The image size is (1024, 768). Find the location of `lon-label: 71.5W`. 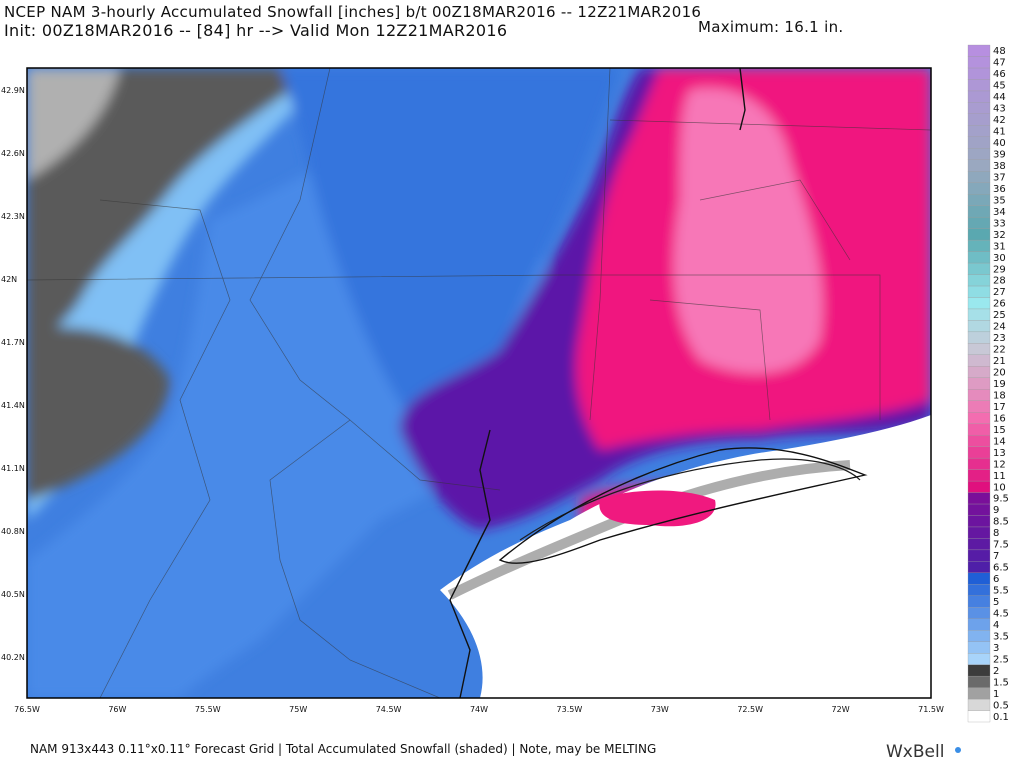

lon-label: 71.5W is located at coordinates (931, 709).